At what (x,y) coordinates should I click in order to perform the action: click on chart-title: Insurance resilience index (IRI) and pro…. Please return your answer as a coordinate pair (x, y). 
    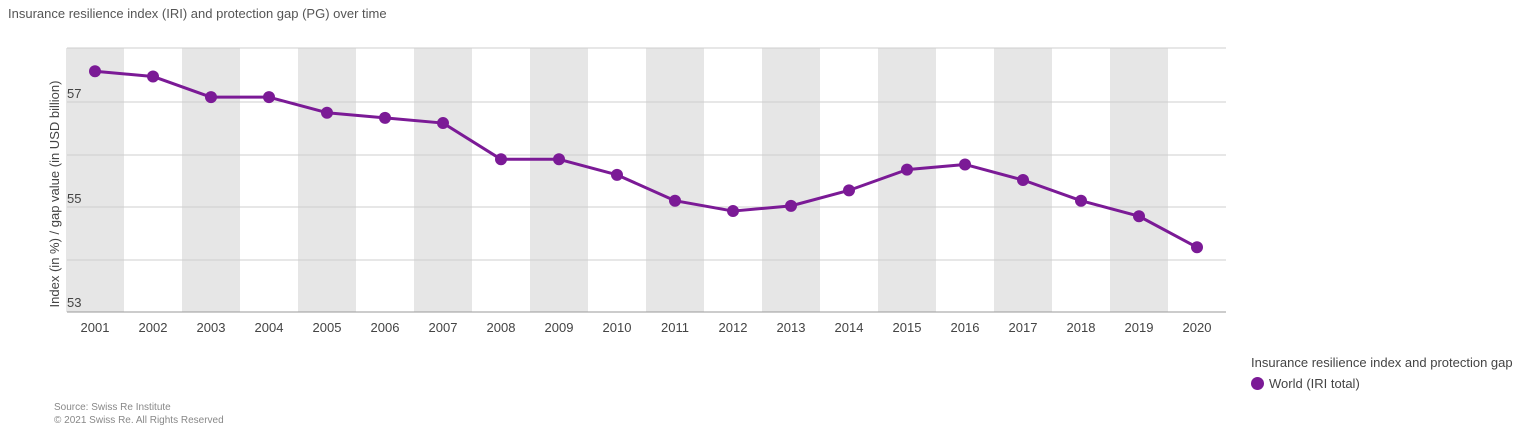
    Looking at the image, I should click on (197, 13).